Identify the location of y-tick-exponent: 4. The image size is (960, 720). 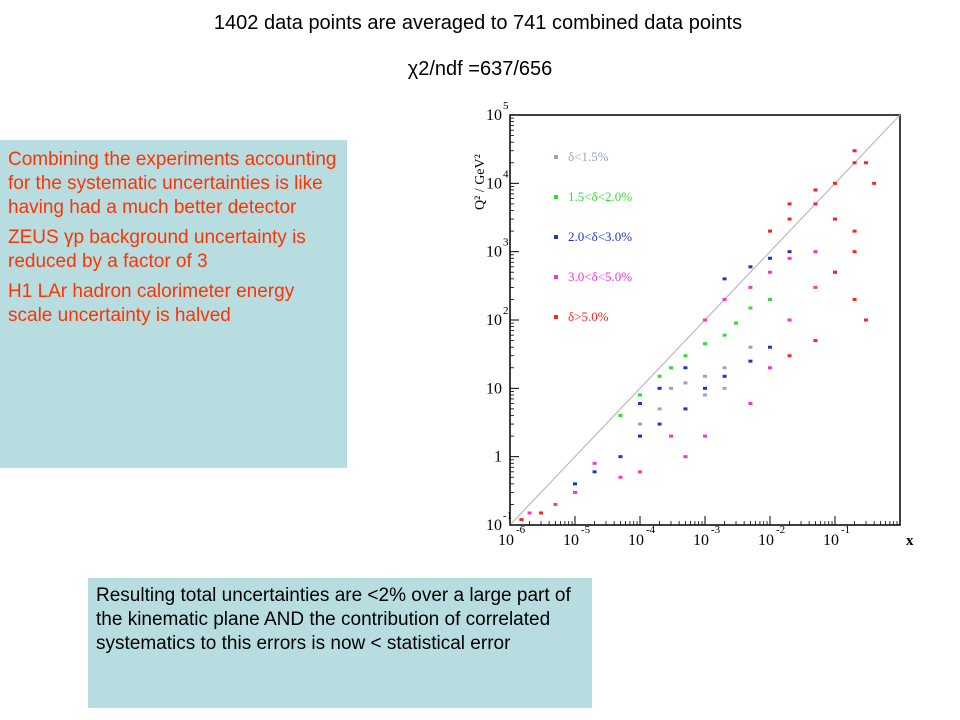
(506, 174).